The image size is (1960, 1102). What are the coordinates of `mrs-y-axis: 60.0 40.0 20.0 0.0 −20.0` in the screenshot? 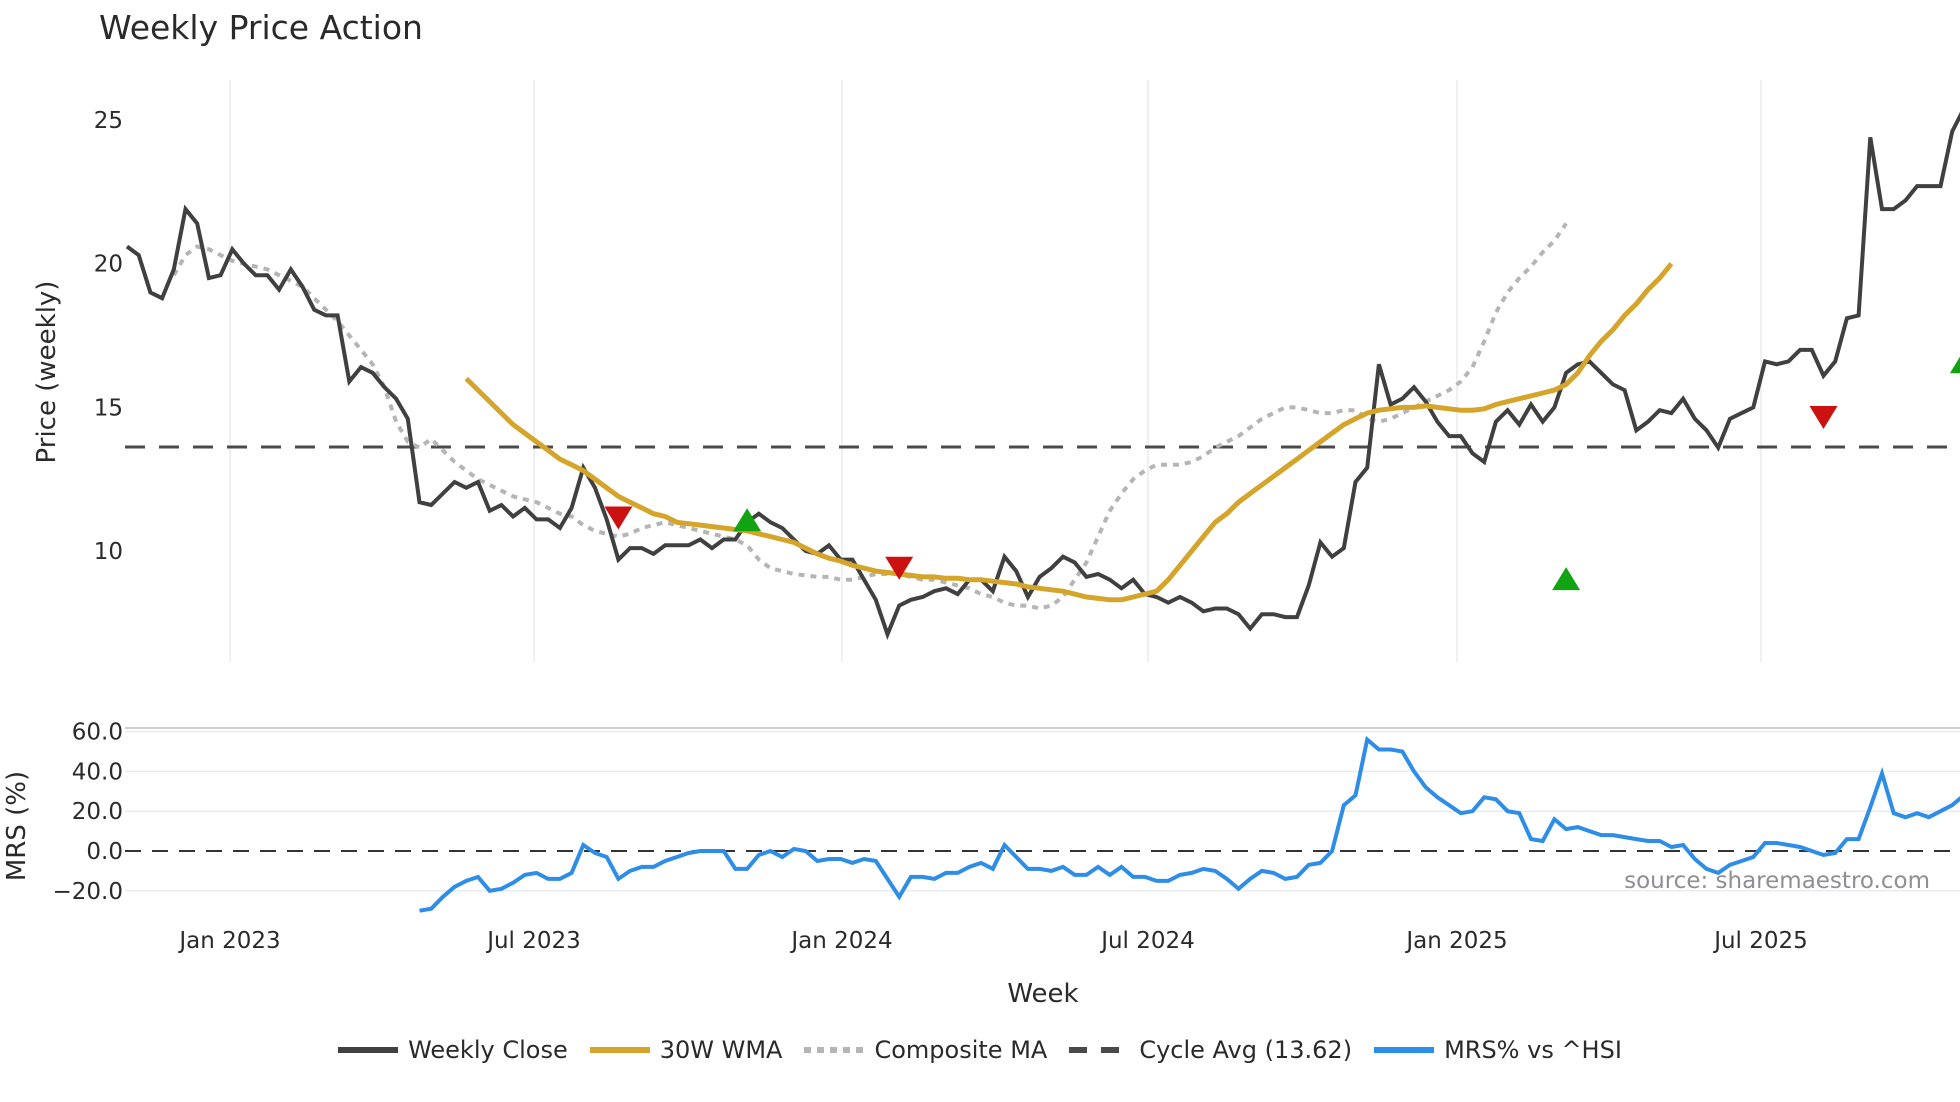 It's located at (88, 812).